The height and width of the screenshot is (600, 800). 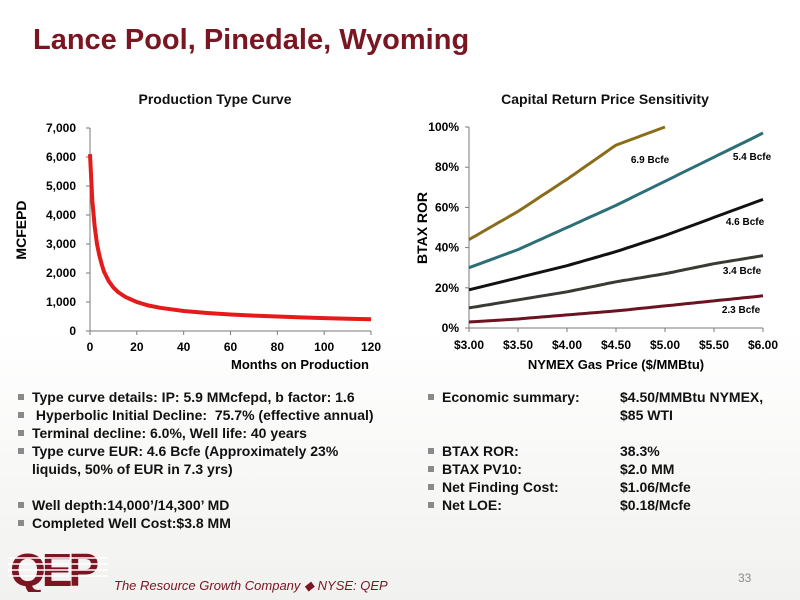 I want to click on series-line-2-3-bcfe, so click(x=616, y=309).